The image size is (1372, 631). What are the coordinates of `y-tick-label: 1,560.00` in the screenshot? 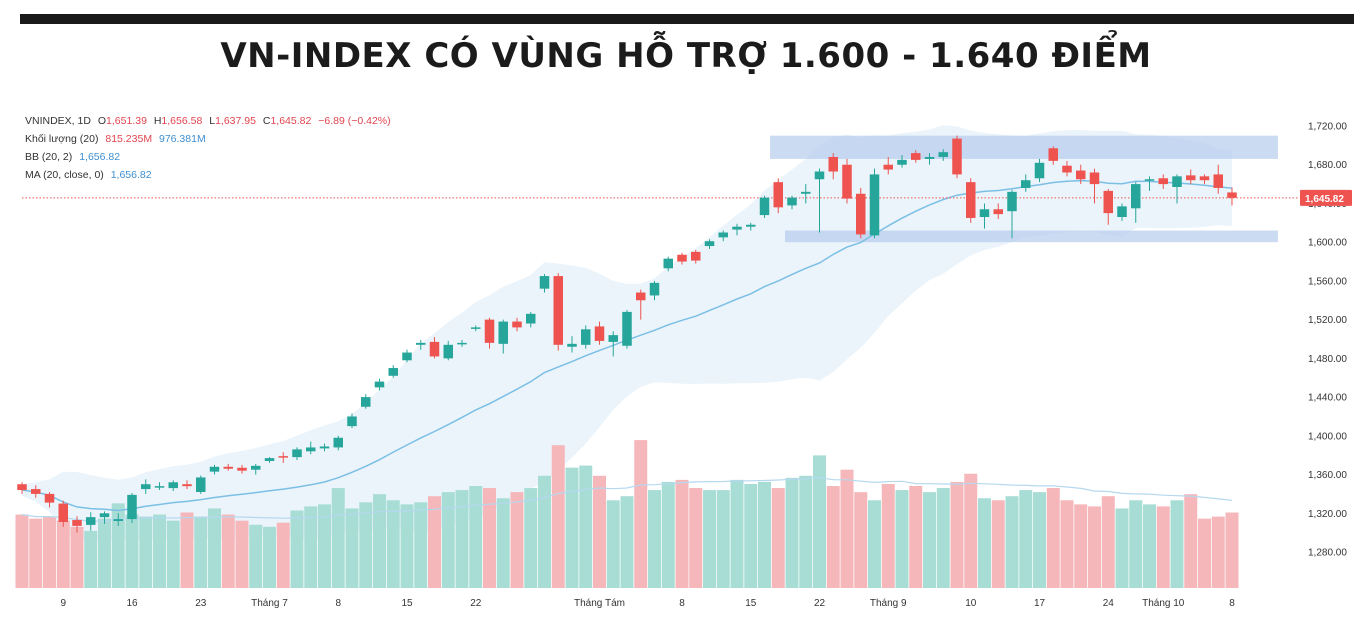 It's located at (1327, 281).